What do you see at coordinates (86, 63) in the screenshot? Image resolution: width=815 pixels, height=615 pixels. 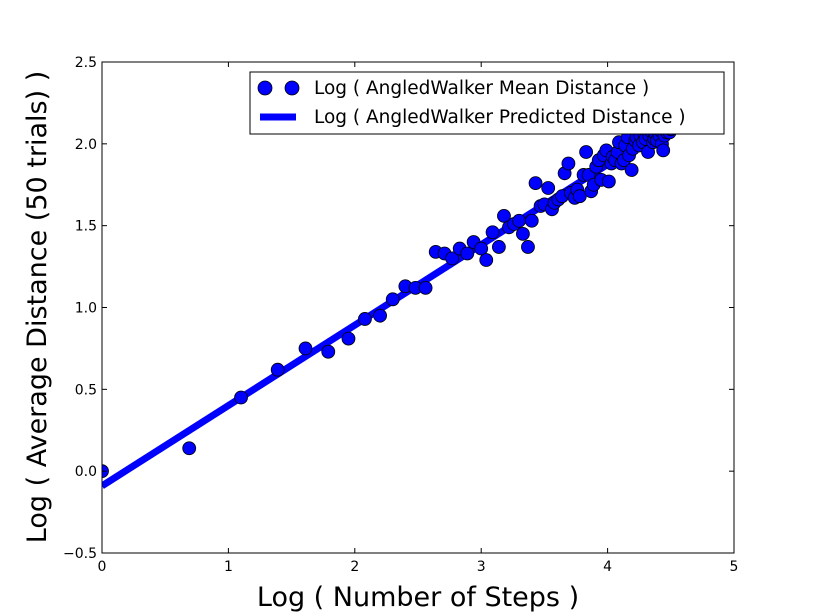 I see `y-tick-label-6: 2.5` at bounding box center [86, 63].